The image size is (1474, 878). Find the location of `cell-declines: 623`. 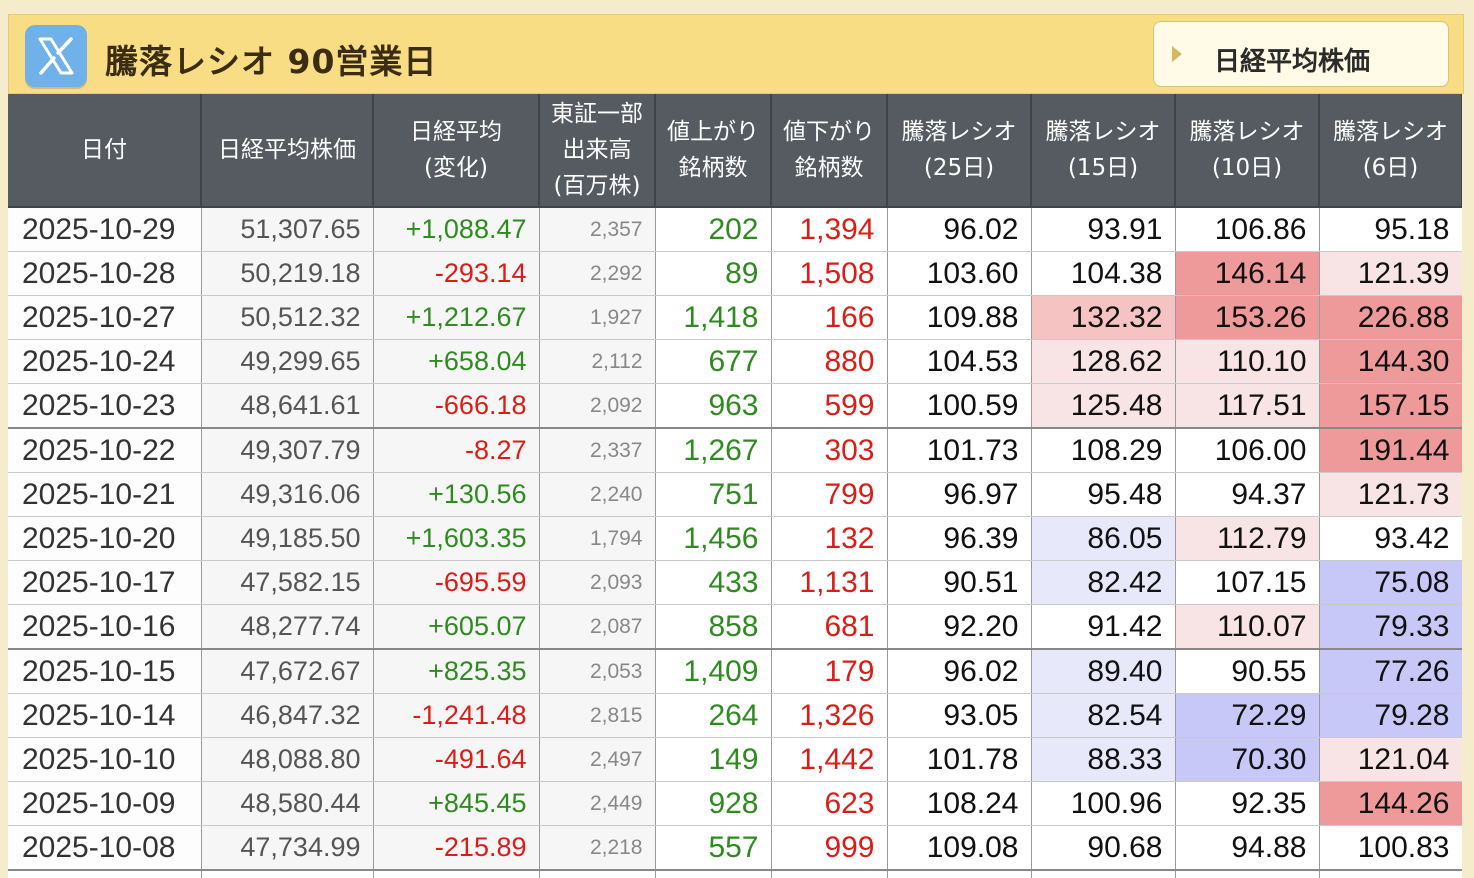

cell-declines: 623 is located at coordinates (829, 803).